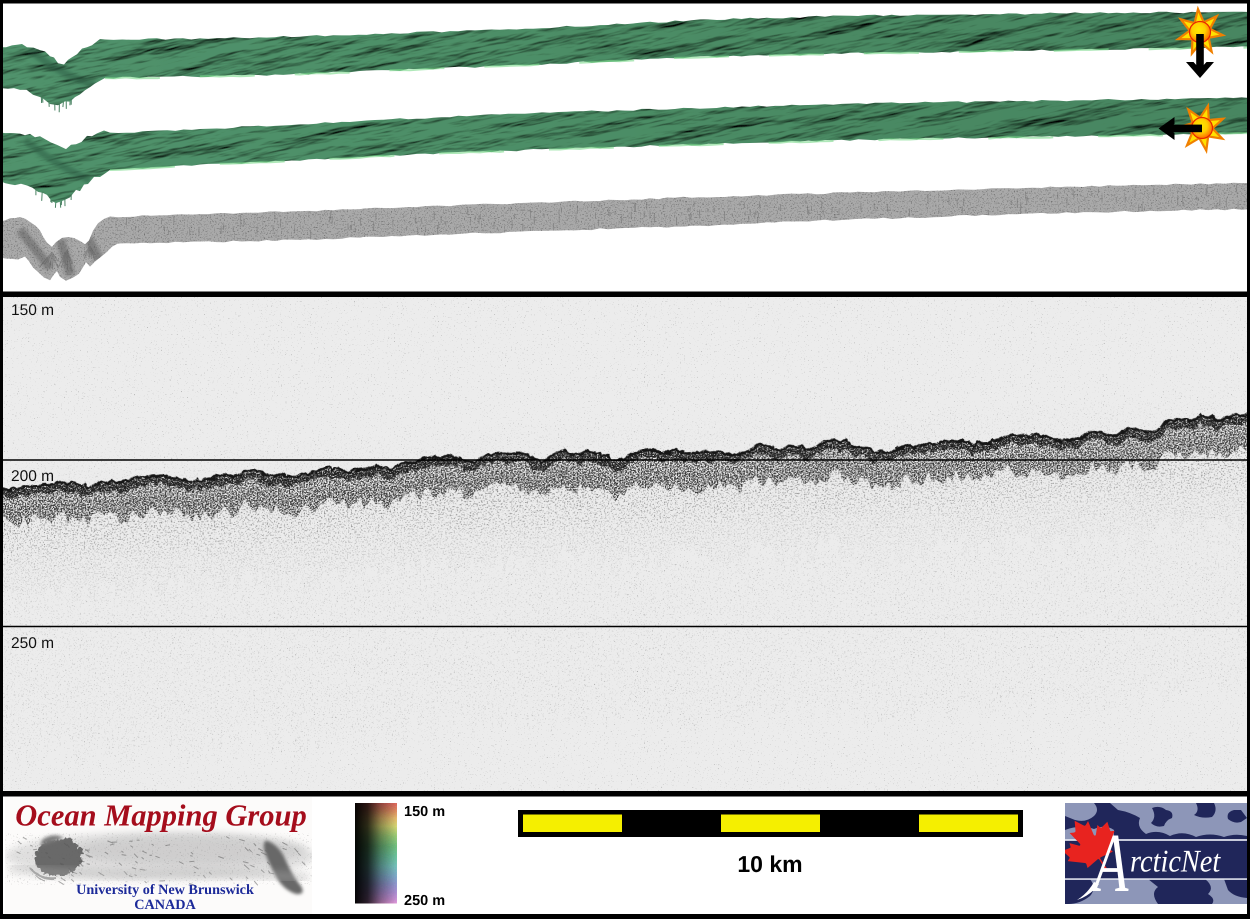 The image size is (1250, 924). I want to click on svg-text: CANADA, so click(165, 905).